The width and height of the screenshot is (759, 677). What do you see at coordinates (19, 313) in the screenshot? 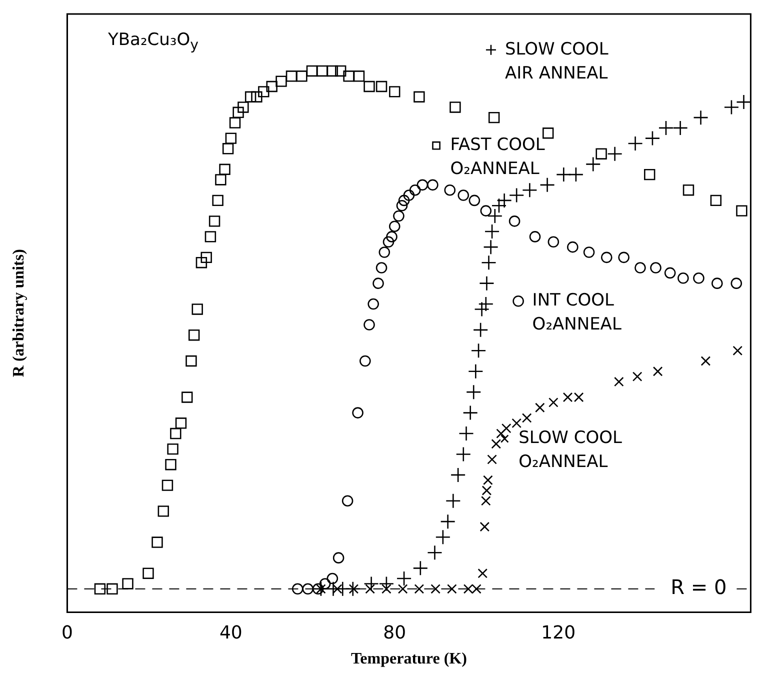
I see `y-axis-title: R (arbitrary units)` at bounding box center [19, 313].